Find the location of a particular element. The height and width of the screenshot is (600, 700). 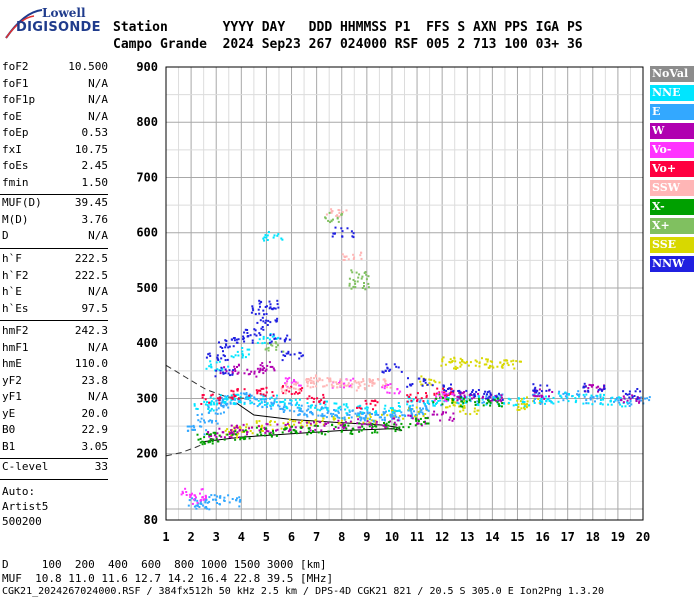

x-tick-label: 6 is located at coordinates (291, 537).